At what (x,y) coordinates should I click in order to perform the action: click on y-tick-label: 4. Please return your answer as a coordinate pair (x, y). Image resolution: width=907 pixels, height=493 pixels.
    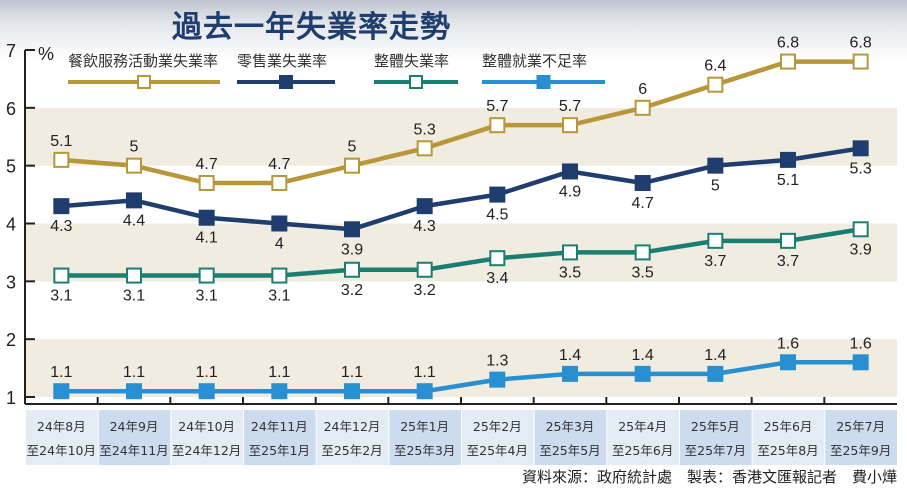
    Looking at the image, I should click on (11, 225).